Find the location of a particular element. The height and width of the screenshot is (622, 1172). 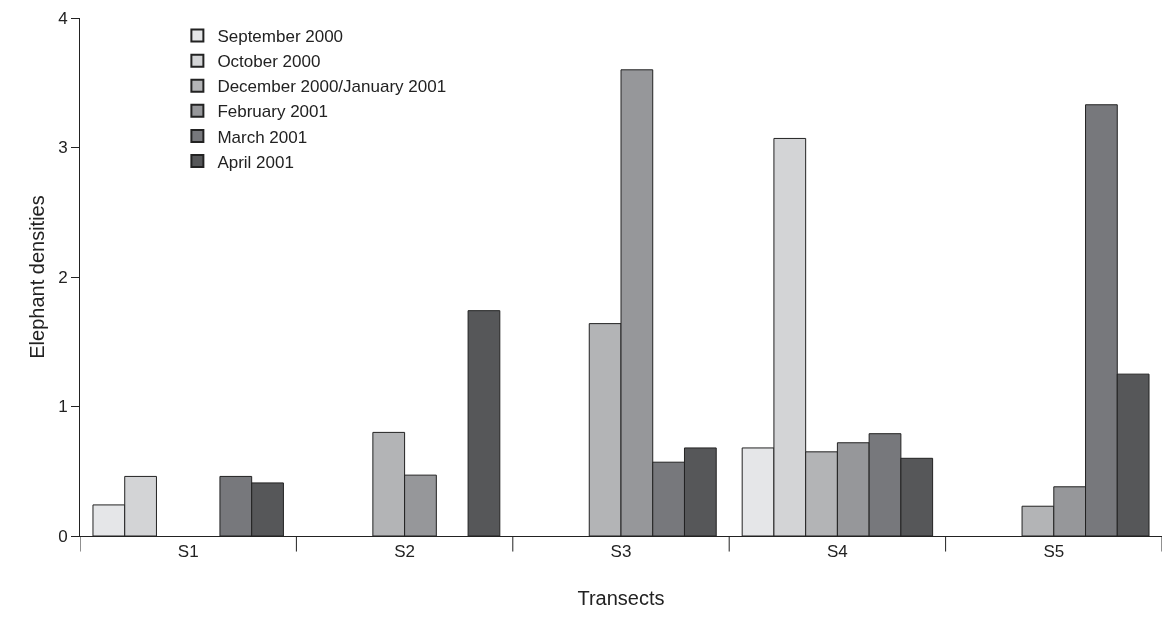

x-tick-label: S3 is located at coordinates (621, 552).